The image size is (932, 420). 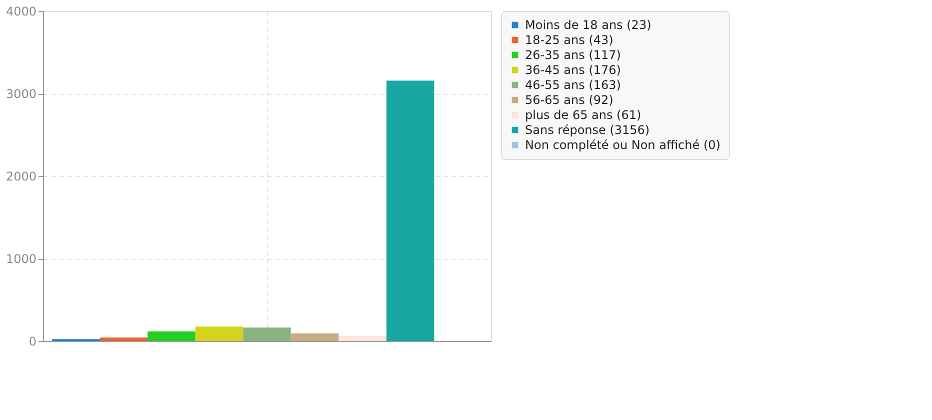 I want to click on y-tick-label: 3000, so click(x=21, y=94).